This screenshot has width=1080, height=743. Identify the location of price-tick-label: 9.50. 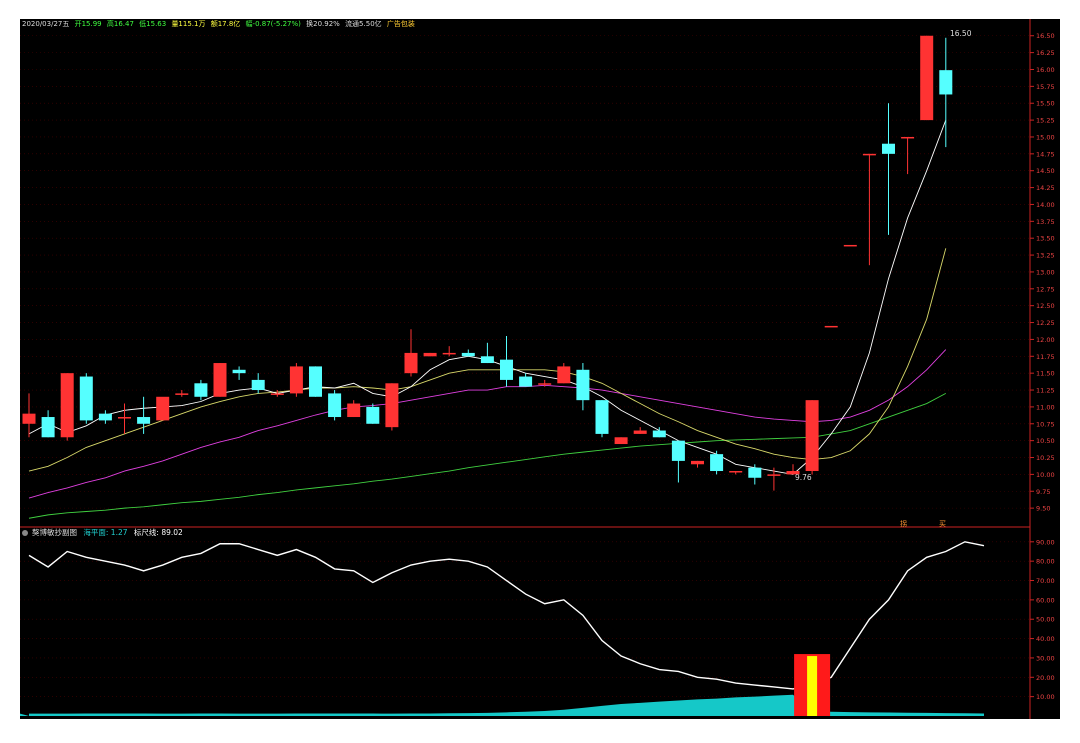
(1043, 509).